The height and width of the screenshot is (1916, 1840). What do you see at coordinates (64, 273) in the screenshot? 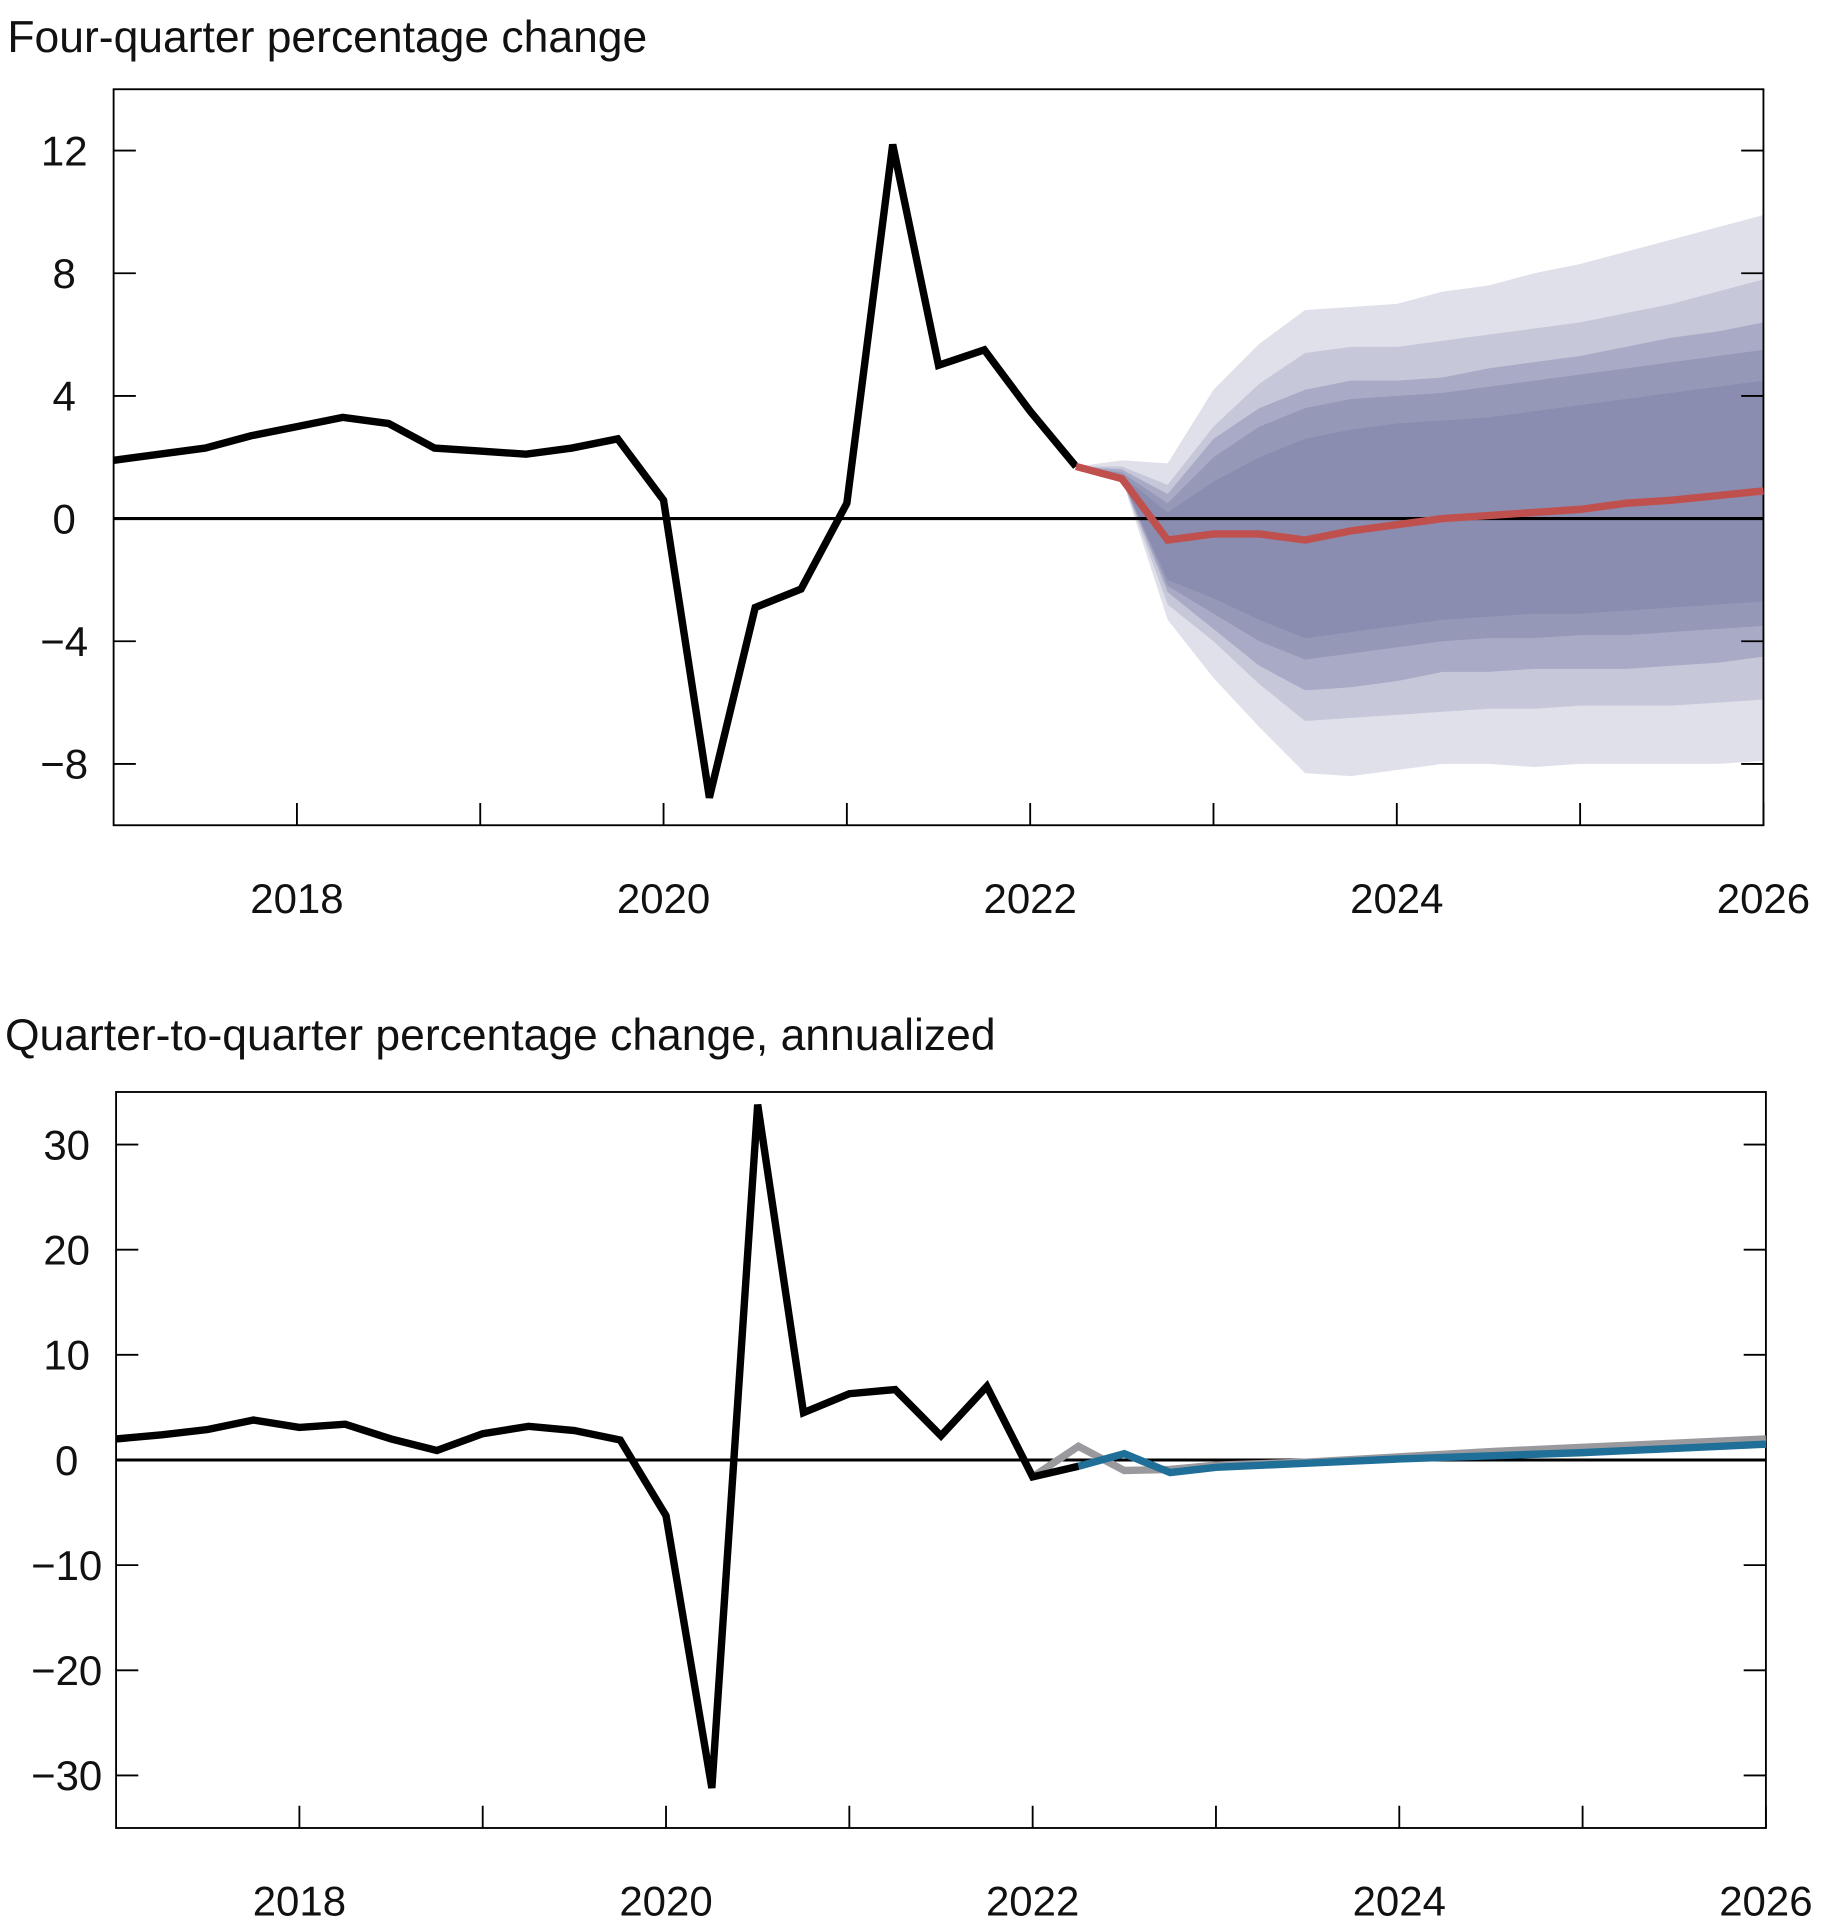
I see `y-tick-label: 8` at bounding box center [64, 273].